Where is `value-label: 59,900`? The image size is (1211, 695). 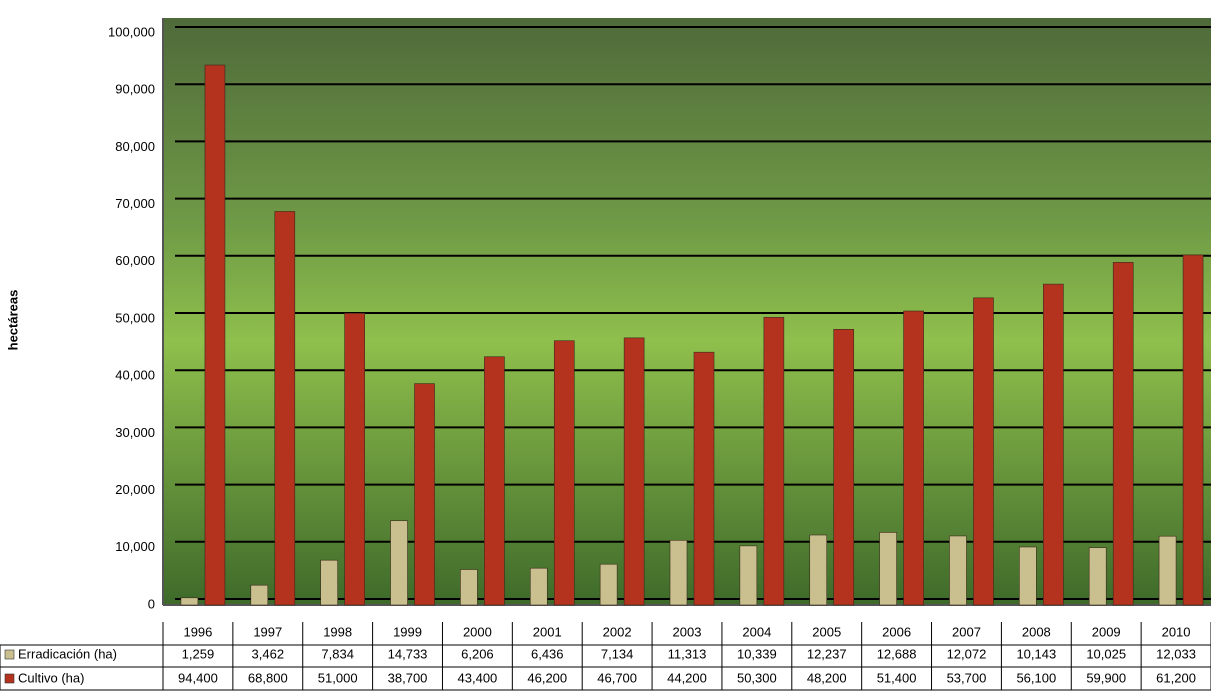 value-label: 59,900 is located at coordinates (1106, 677).